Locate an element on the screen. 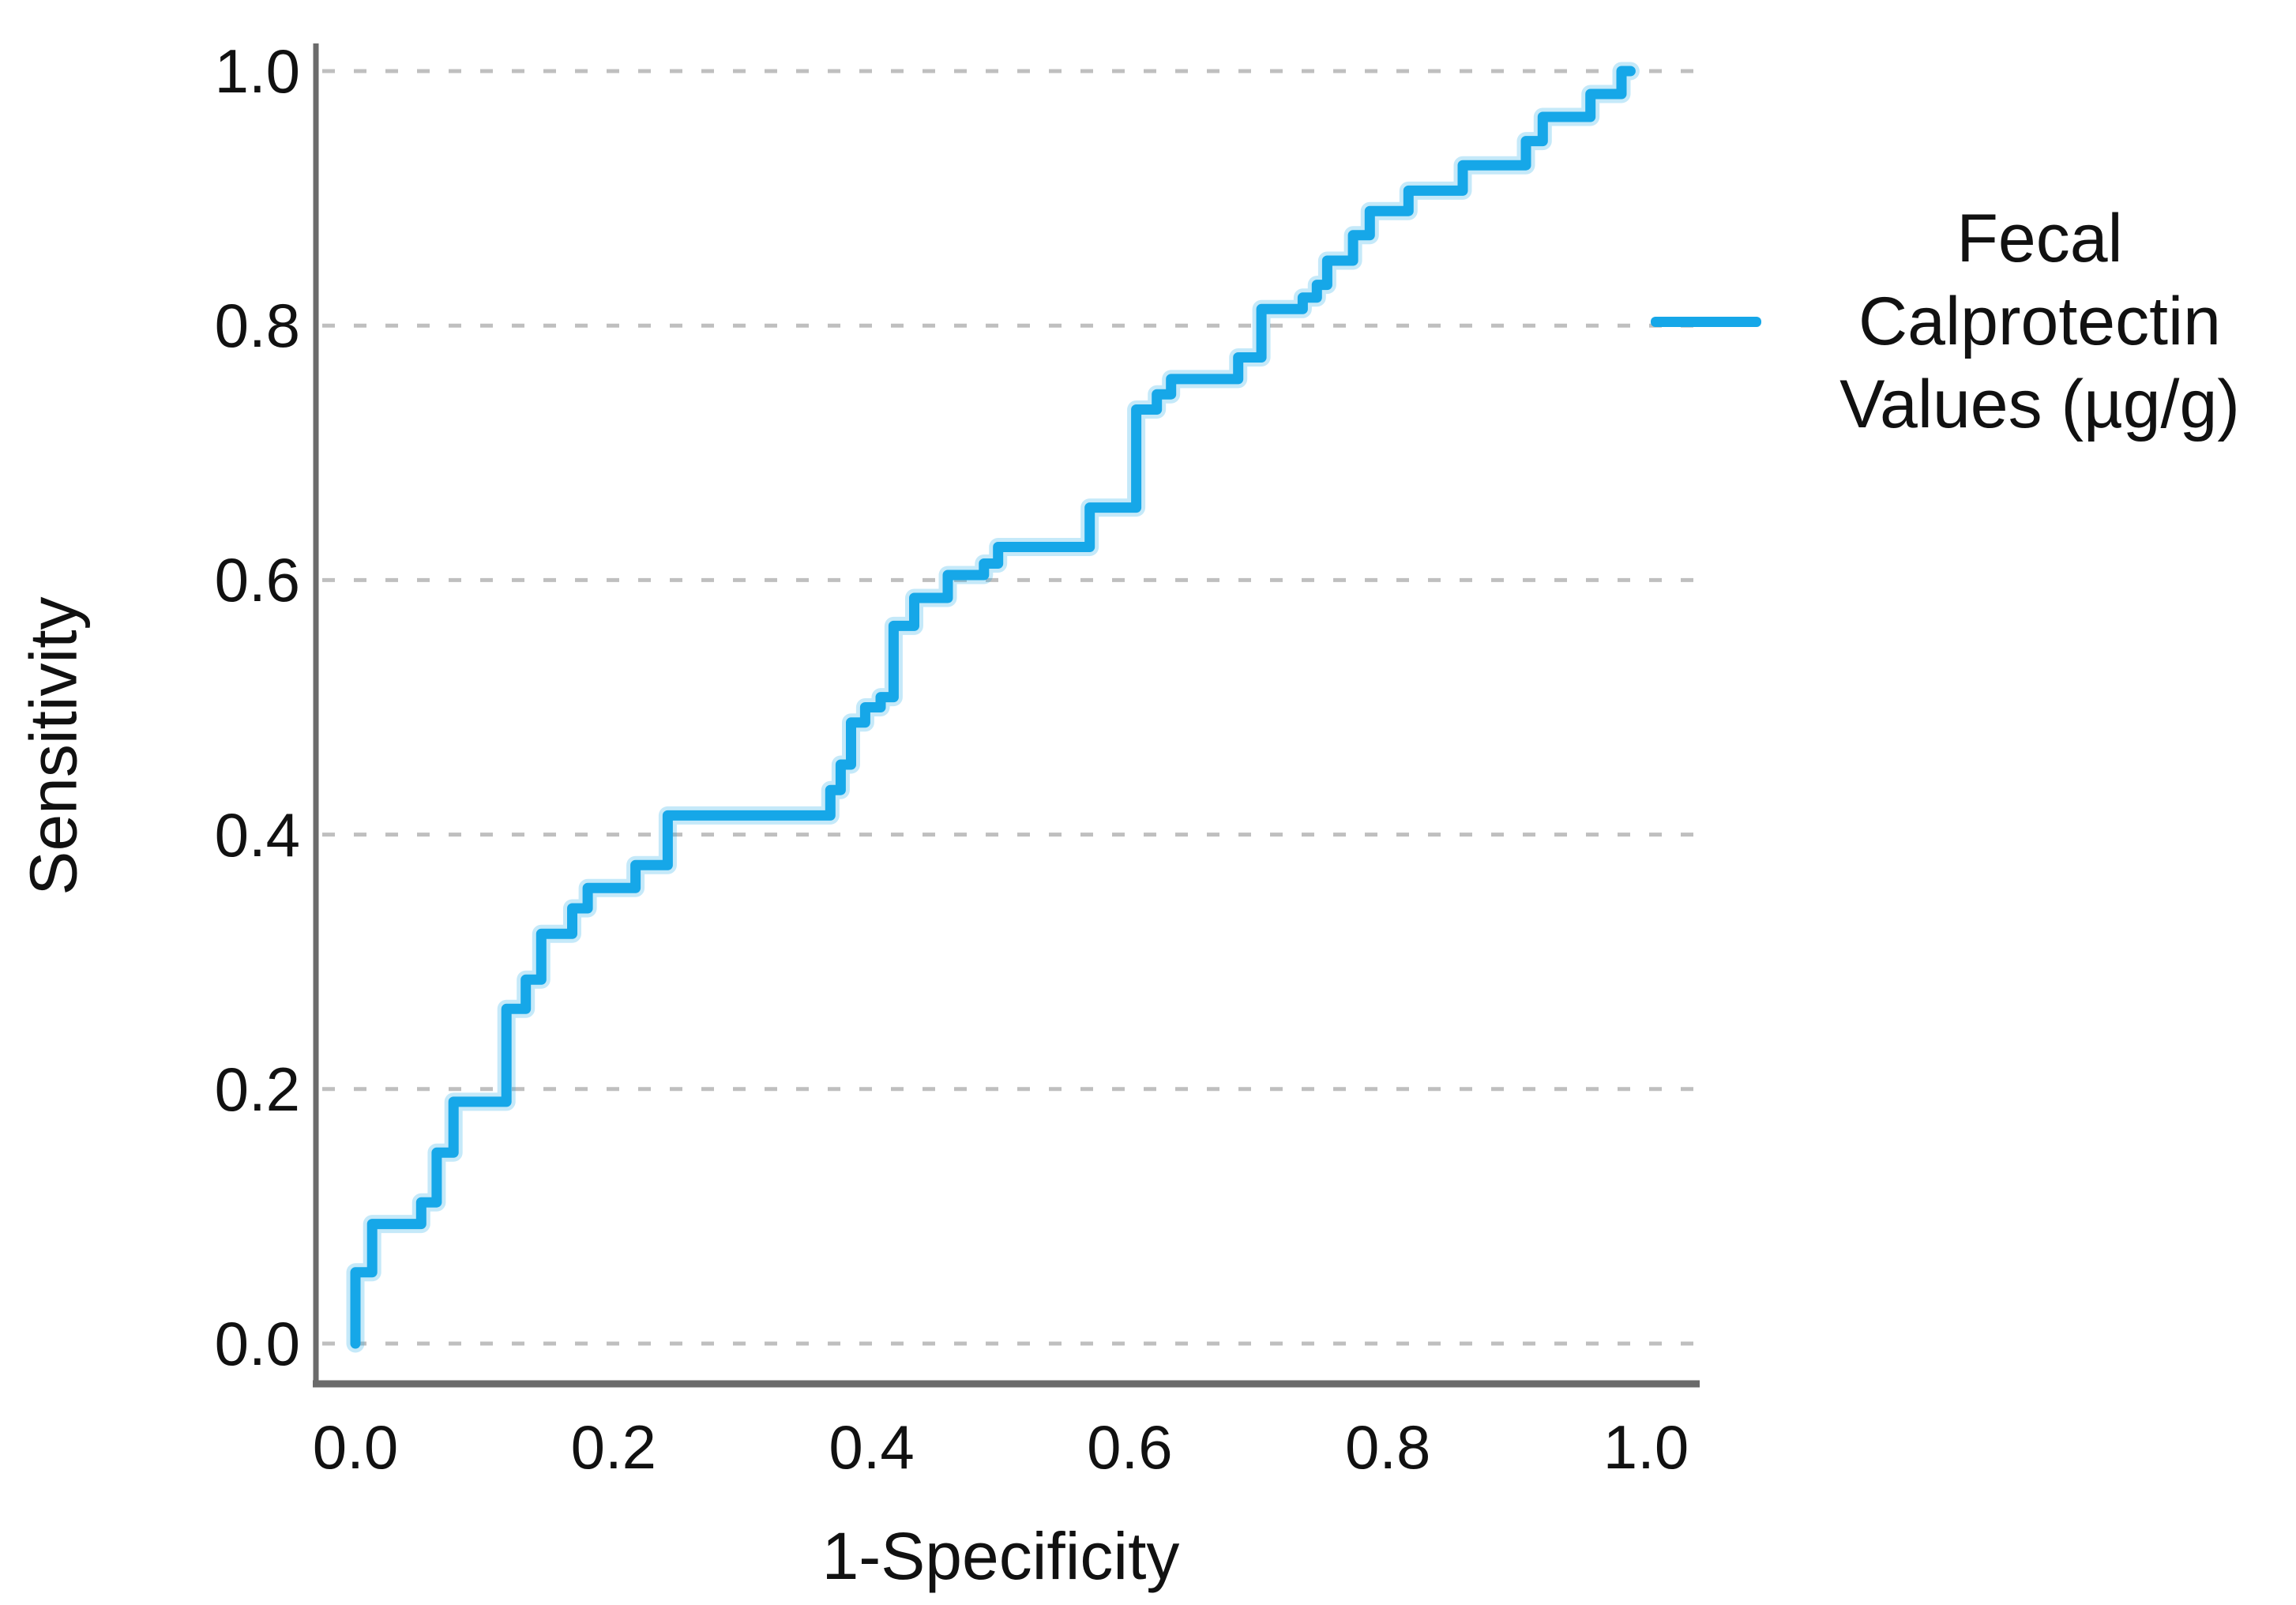  y-axis-title: Sensitivity is located at coordinates (53, 746).